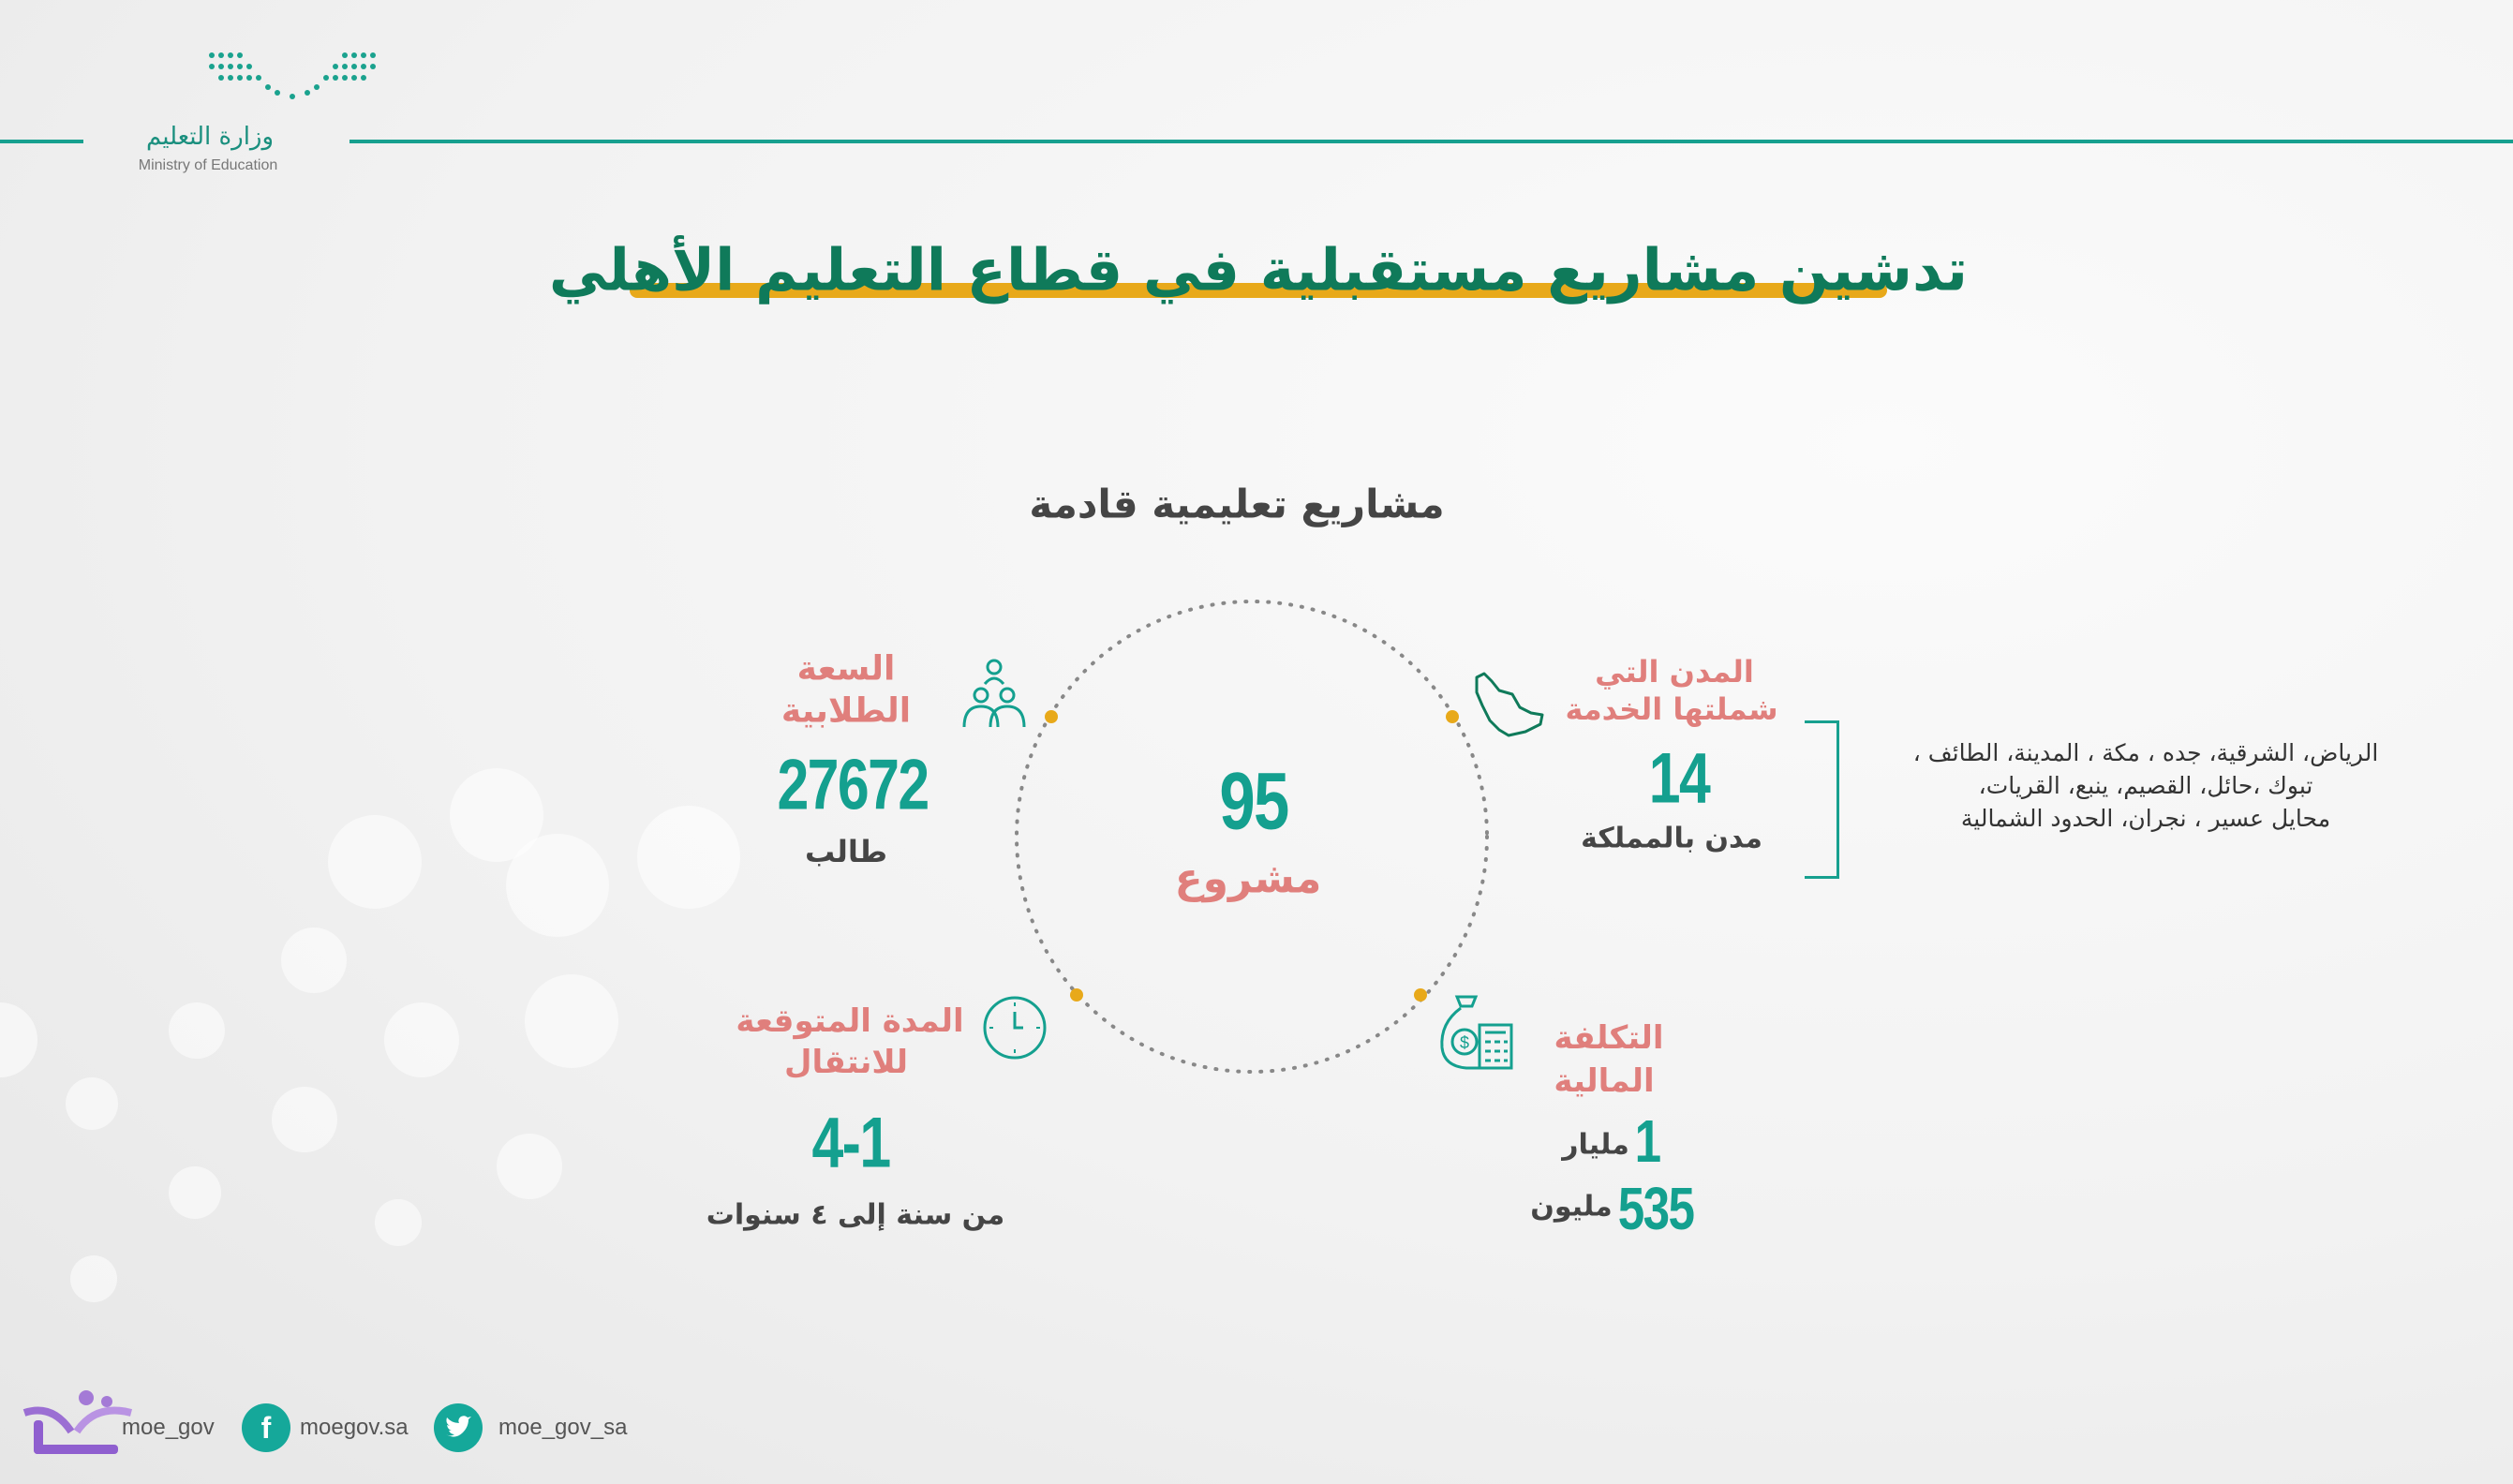  I want to click on cities-list-line: تبوك ،حائل، القصيم، ينبع، القريات،, so click(2146, 785).